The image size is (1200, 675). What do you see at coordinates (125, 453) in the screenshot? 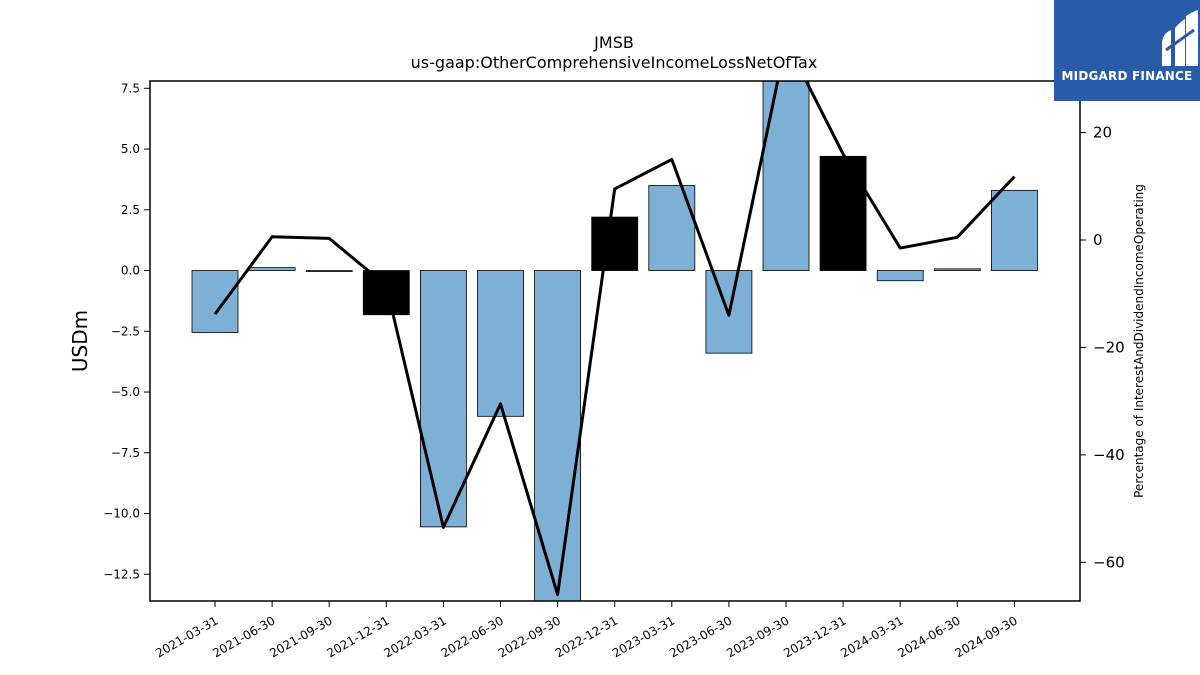
I see `y-tick-label: −7.5` at bounding box center [125, 453].